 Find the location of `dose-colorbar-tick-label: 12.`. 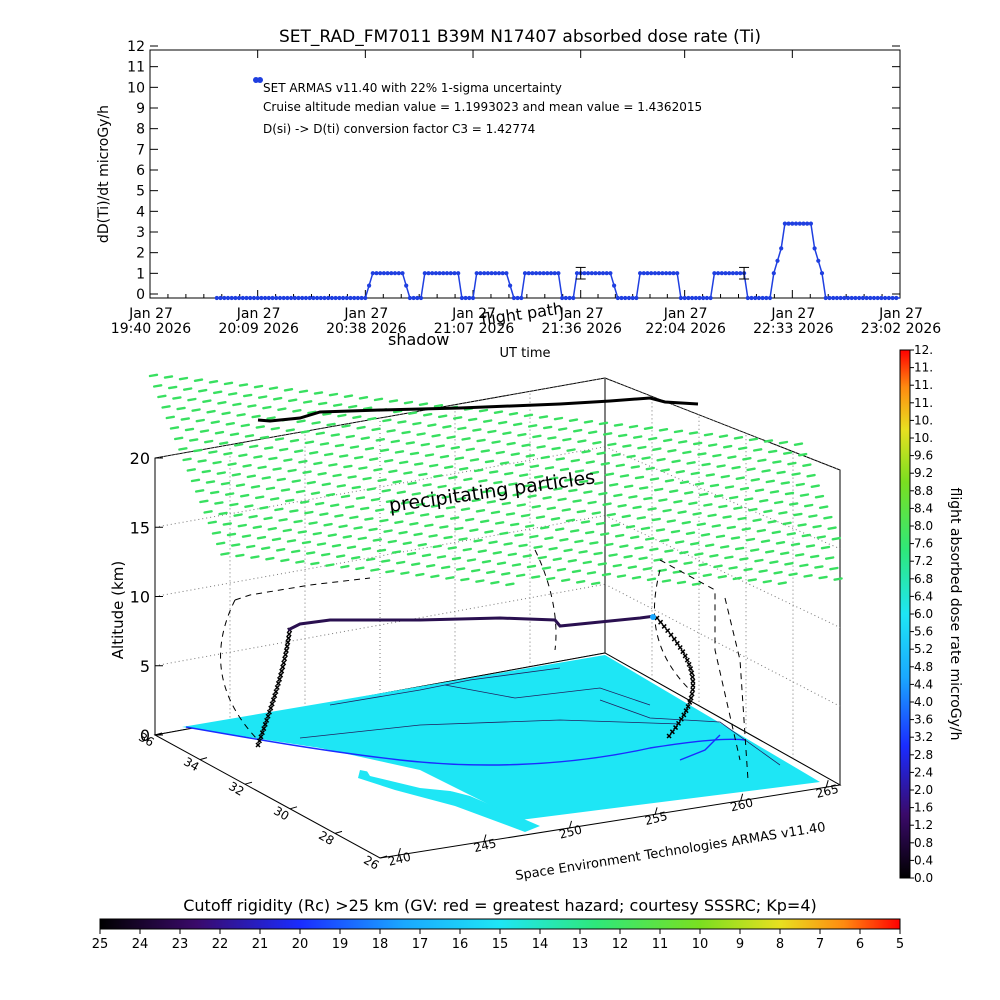

dose-colorbar-tick-label: 12. is located at coordinates (923, 350).